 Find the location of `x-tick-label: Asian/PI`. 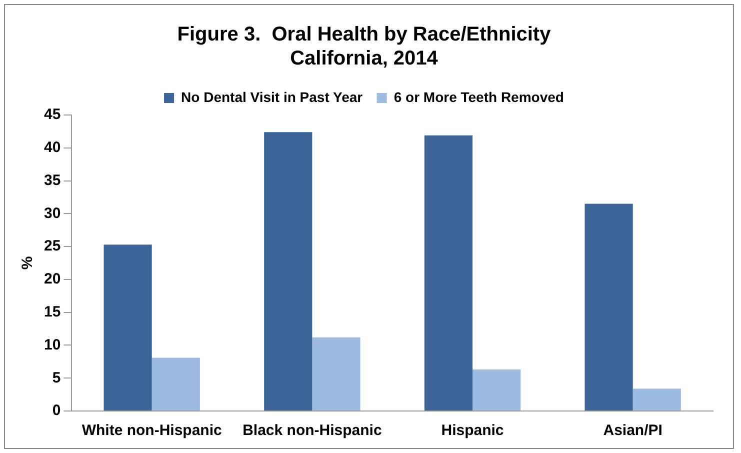

x-tick-label: Asian/PI is located at coordinates (632, 431).